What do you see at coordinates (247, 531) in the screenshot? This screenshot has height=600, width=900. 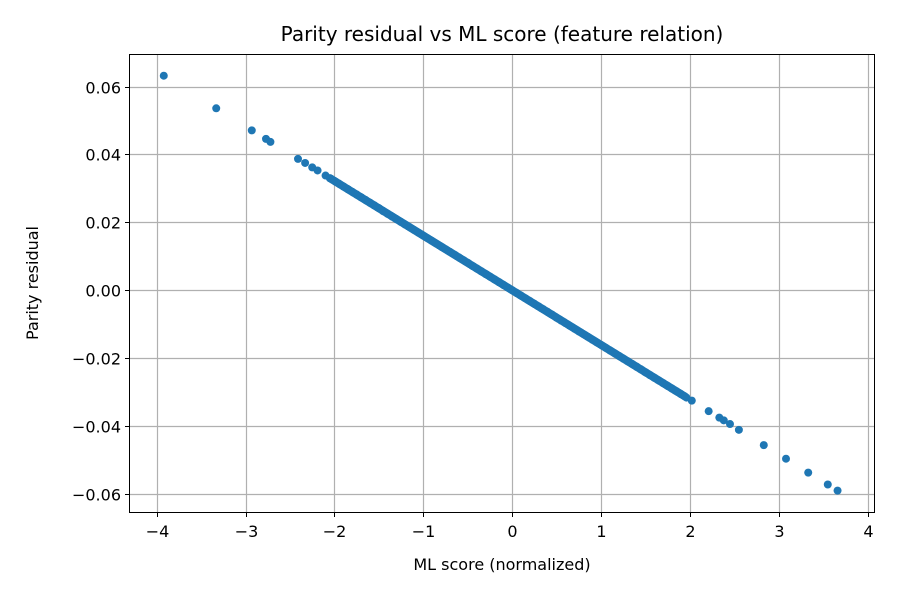 I see `x-tick-label: −3` at bounding box center [247, 531].